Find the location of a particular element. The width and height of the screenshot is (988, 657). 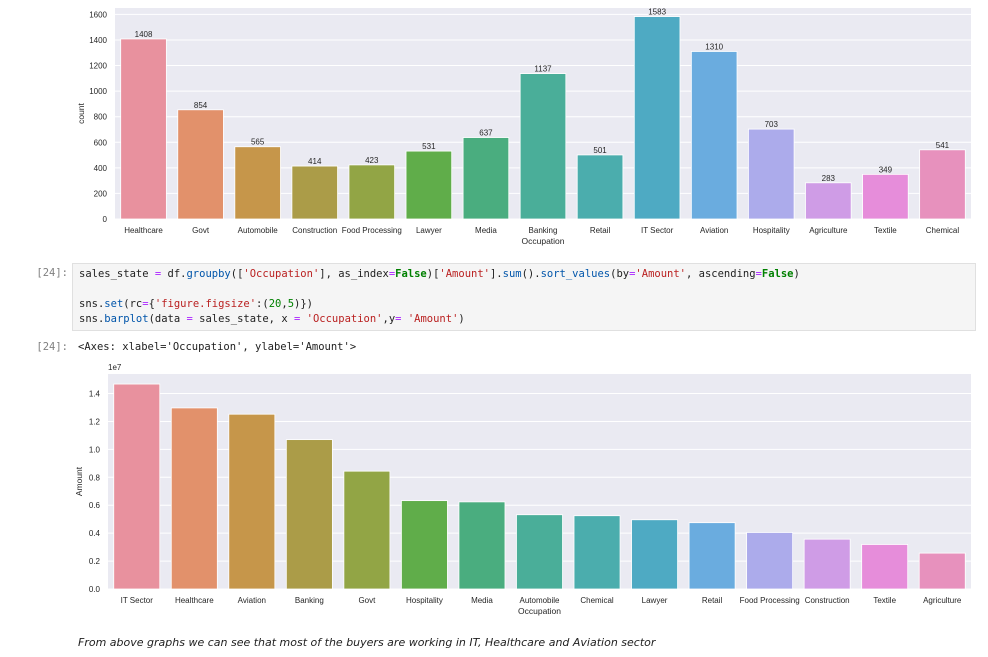

code-token: )[ is located at coordinates (433, 274).